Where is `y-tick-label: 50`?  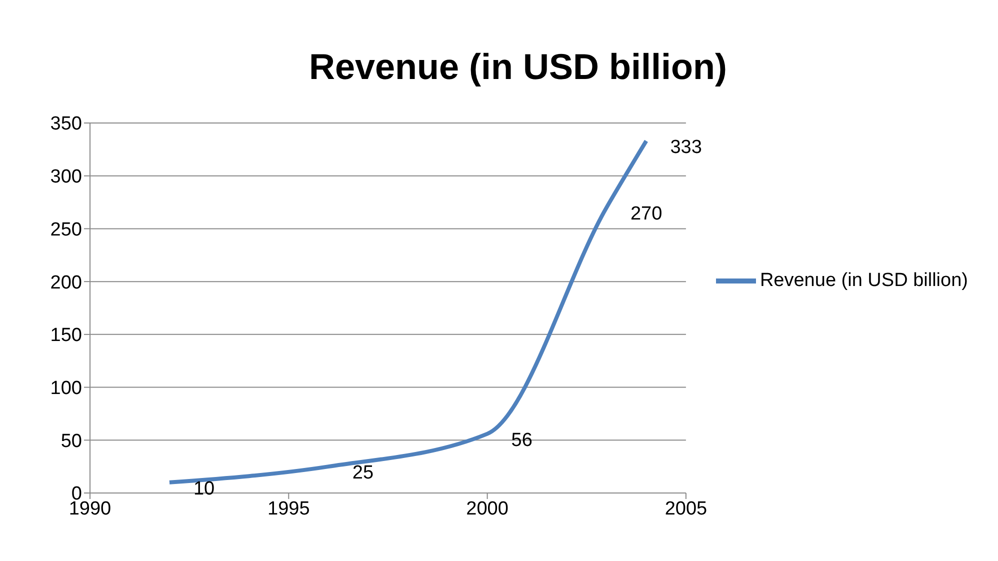
y-tick-label: 50 is located at coordinates (71, 441).